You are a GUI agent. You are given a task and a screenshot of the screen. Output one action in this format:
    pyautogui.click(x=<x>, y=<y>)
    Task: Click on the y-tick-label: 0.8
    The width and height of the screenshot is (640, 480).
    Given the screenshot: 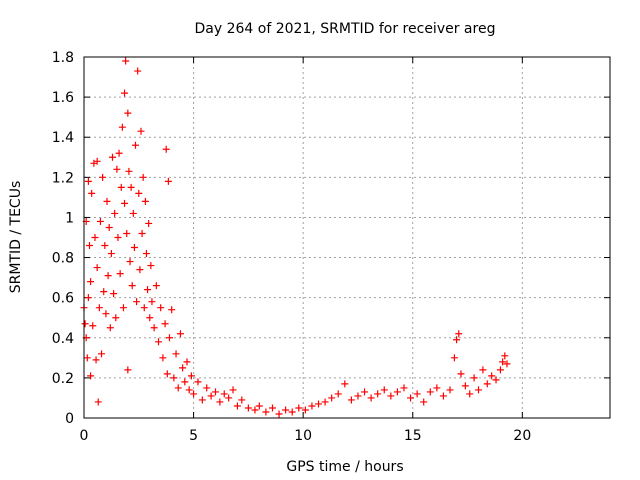 What is the action you would take?
    pyautogui.click(x=63, y=259)
    